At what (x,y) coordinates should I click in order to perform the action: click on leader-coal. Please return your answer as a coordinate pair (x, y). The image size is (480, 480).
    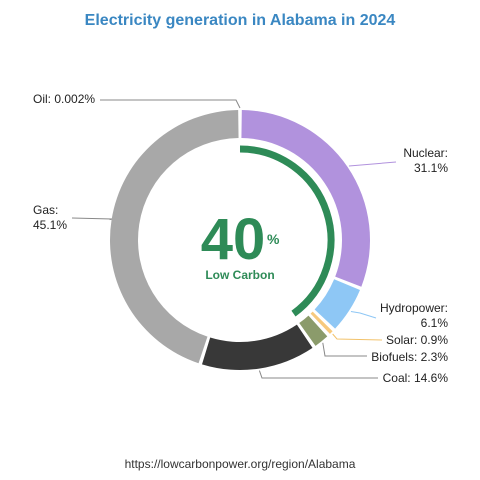
    Looking at the image, I should click on (318, 374).